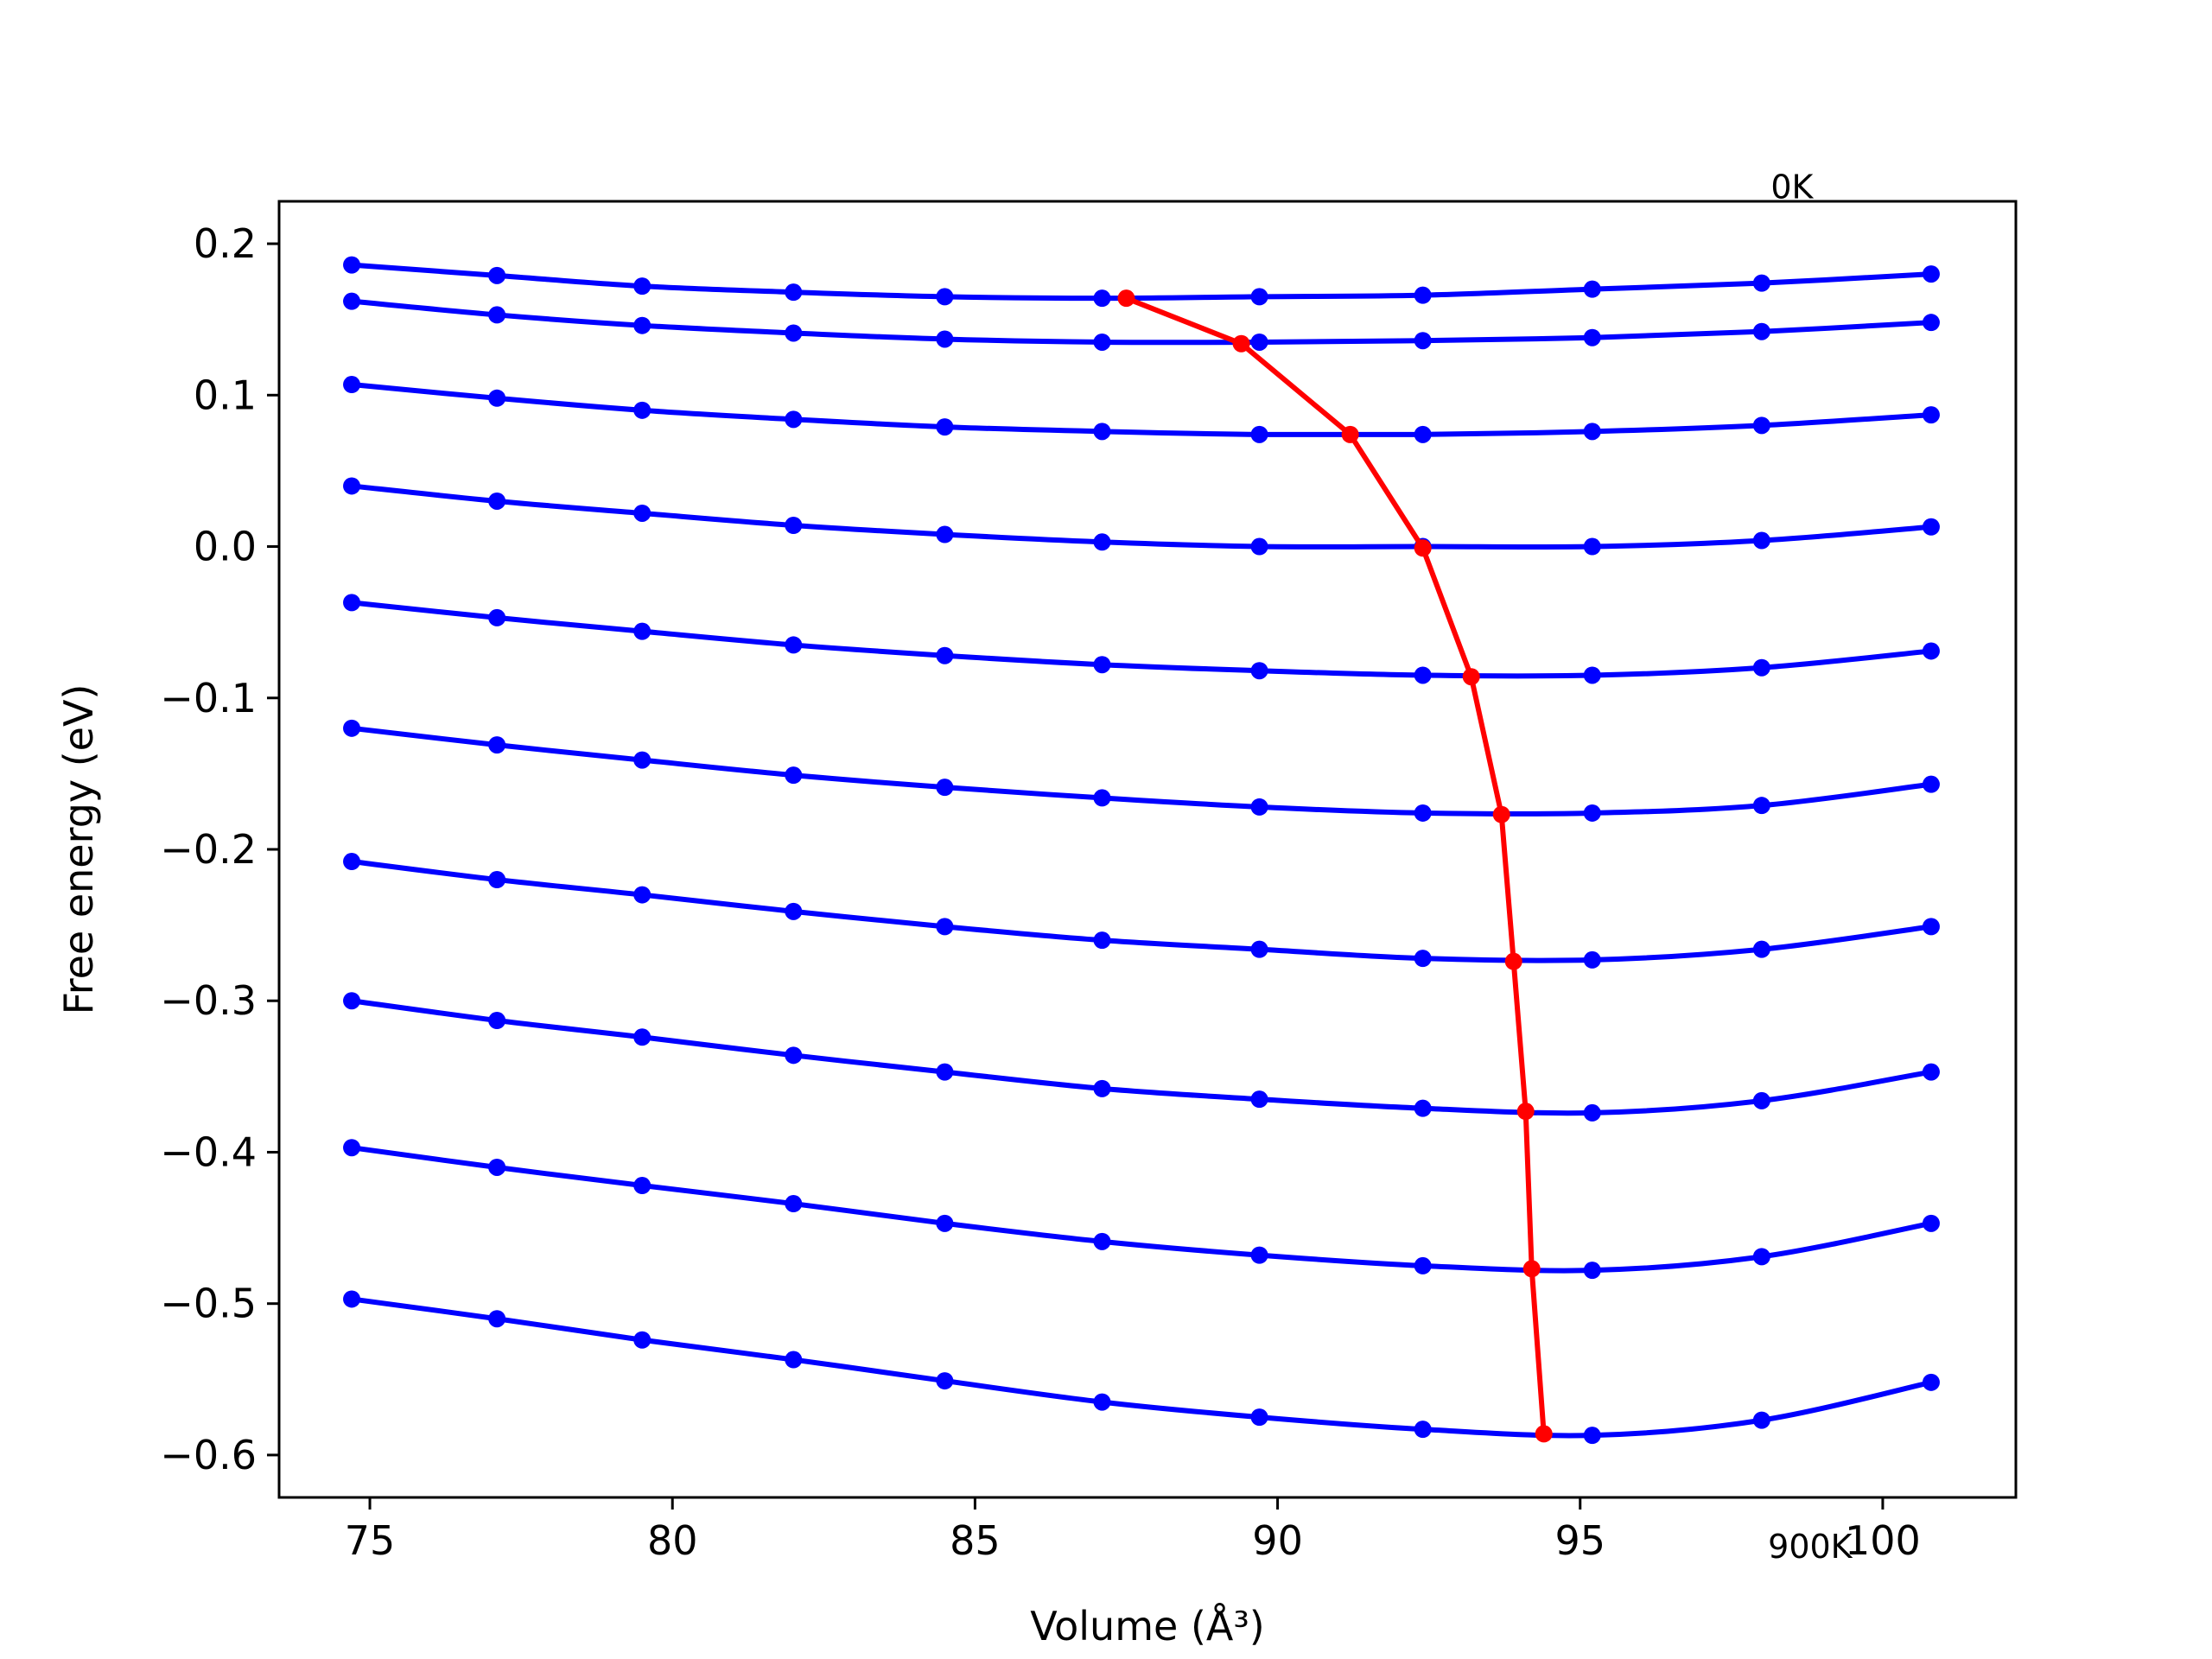  Describe the element at coordinates (1133, 1530) in the screenshot. I see `x-ticks: 75 80 85 90 95 100` at that location.